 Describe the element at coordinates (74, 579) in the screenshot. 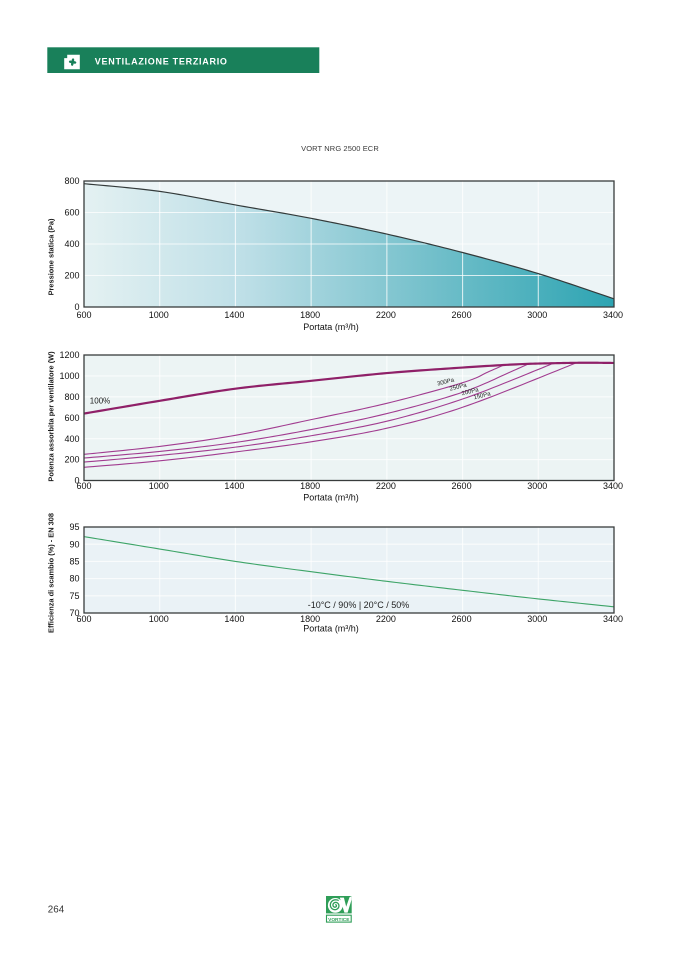

I see `svg-text: 80` at that location.